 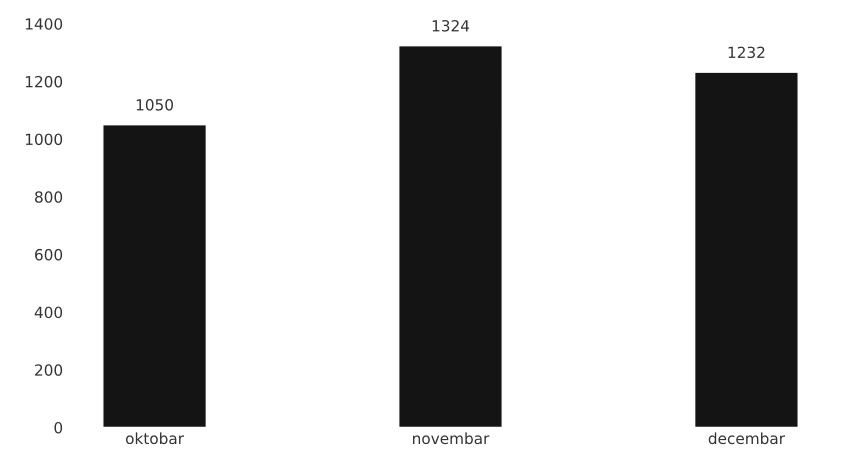 I want to click on y-tick-label: 1400, so click(x=44, y=24).